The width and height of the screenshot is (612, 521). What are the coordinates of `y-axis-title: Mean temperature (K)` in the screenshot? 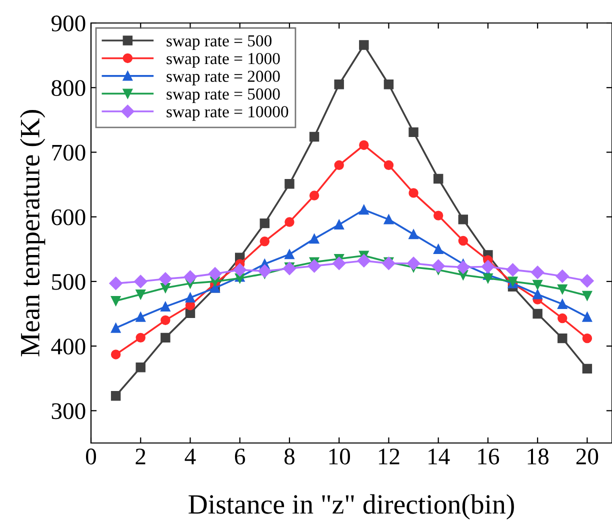 It's located at (33, 233).